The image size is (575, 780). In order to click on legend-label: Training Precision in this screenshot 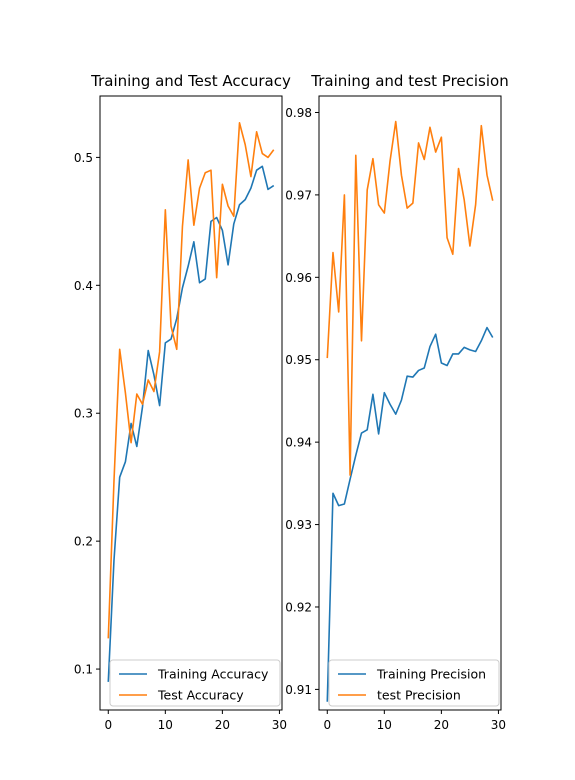, I will do `click(431, 674)`.